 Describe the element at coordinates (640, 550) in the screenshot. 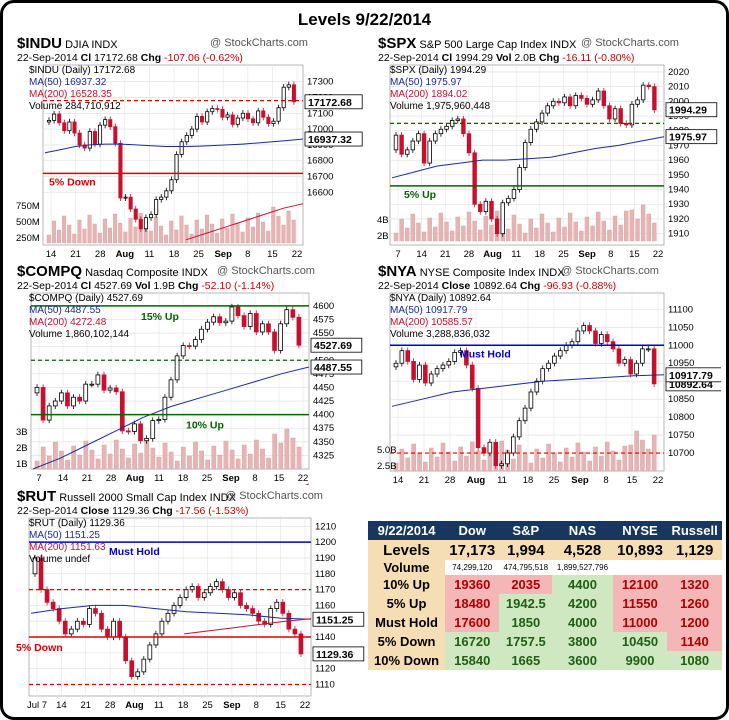

I see `table-cell: 10,893` at that location.